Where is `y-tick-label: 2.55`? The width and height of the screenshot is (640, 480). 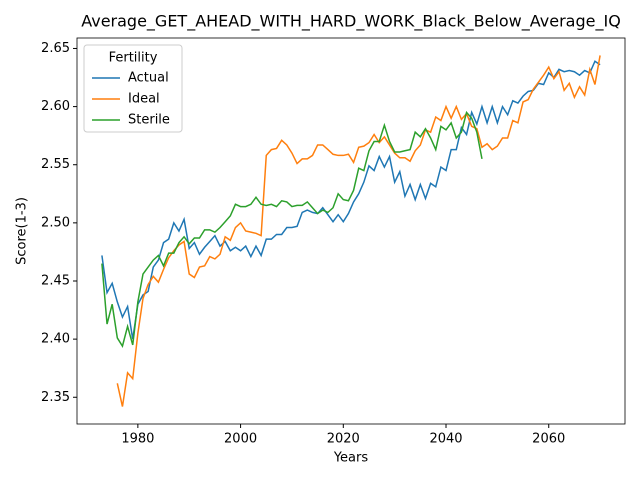 y-tick-label: 2.55 is located at coordinates (55, 164).